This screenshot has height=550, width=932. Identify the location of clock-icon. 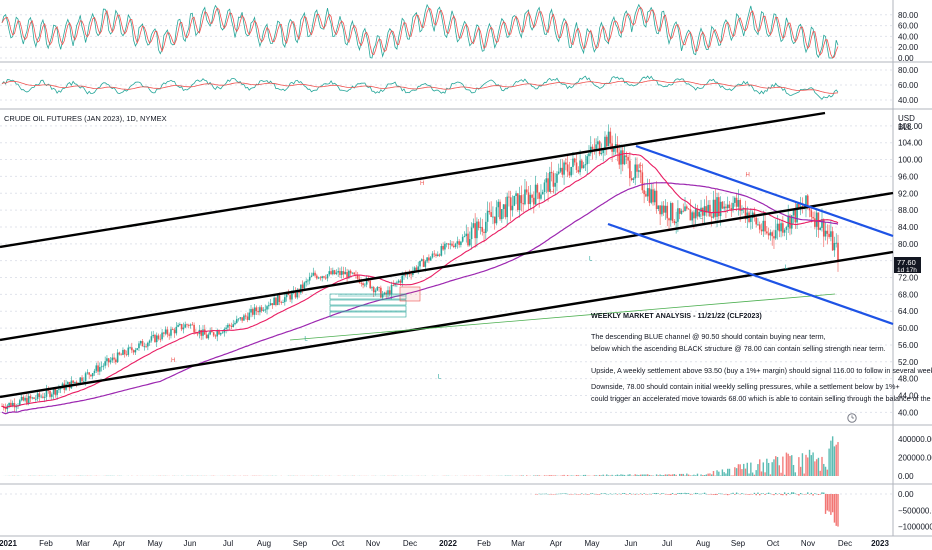
(852, 418).